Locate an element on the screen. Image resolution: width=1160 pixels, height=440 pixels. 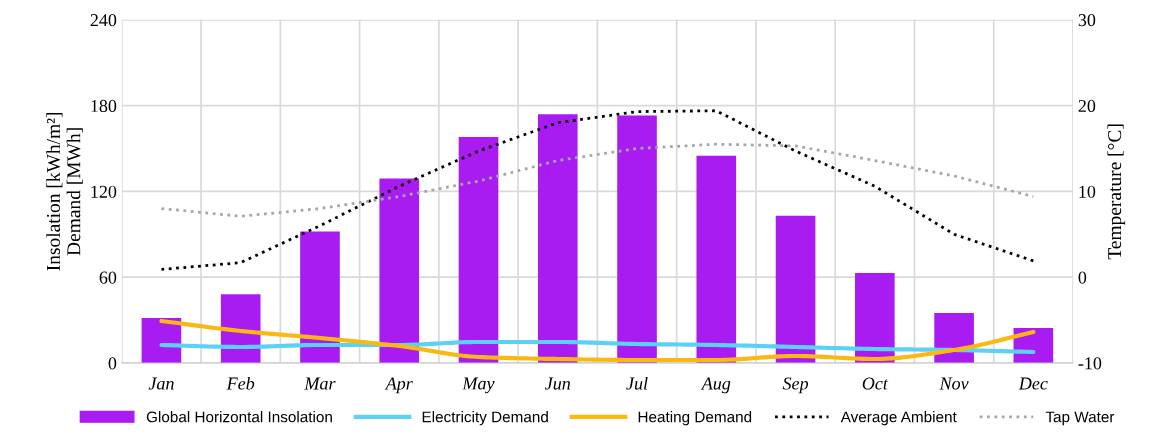
x-tick-label: Sep is located at coordinates (795, 385).